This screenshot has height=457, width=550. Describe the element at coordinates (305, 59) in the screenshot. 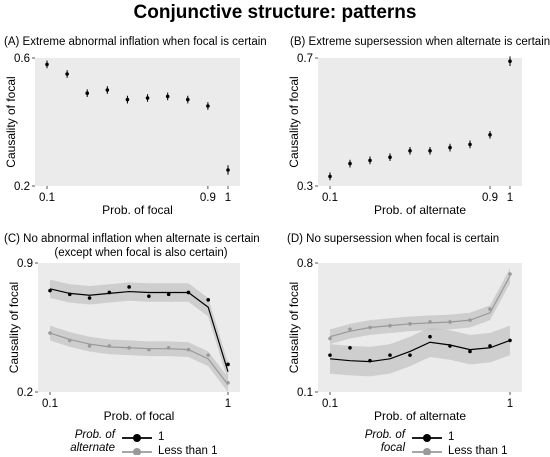

I see `panel-b-y-tick-label: 0.7` at that location.